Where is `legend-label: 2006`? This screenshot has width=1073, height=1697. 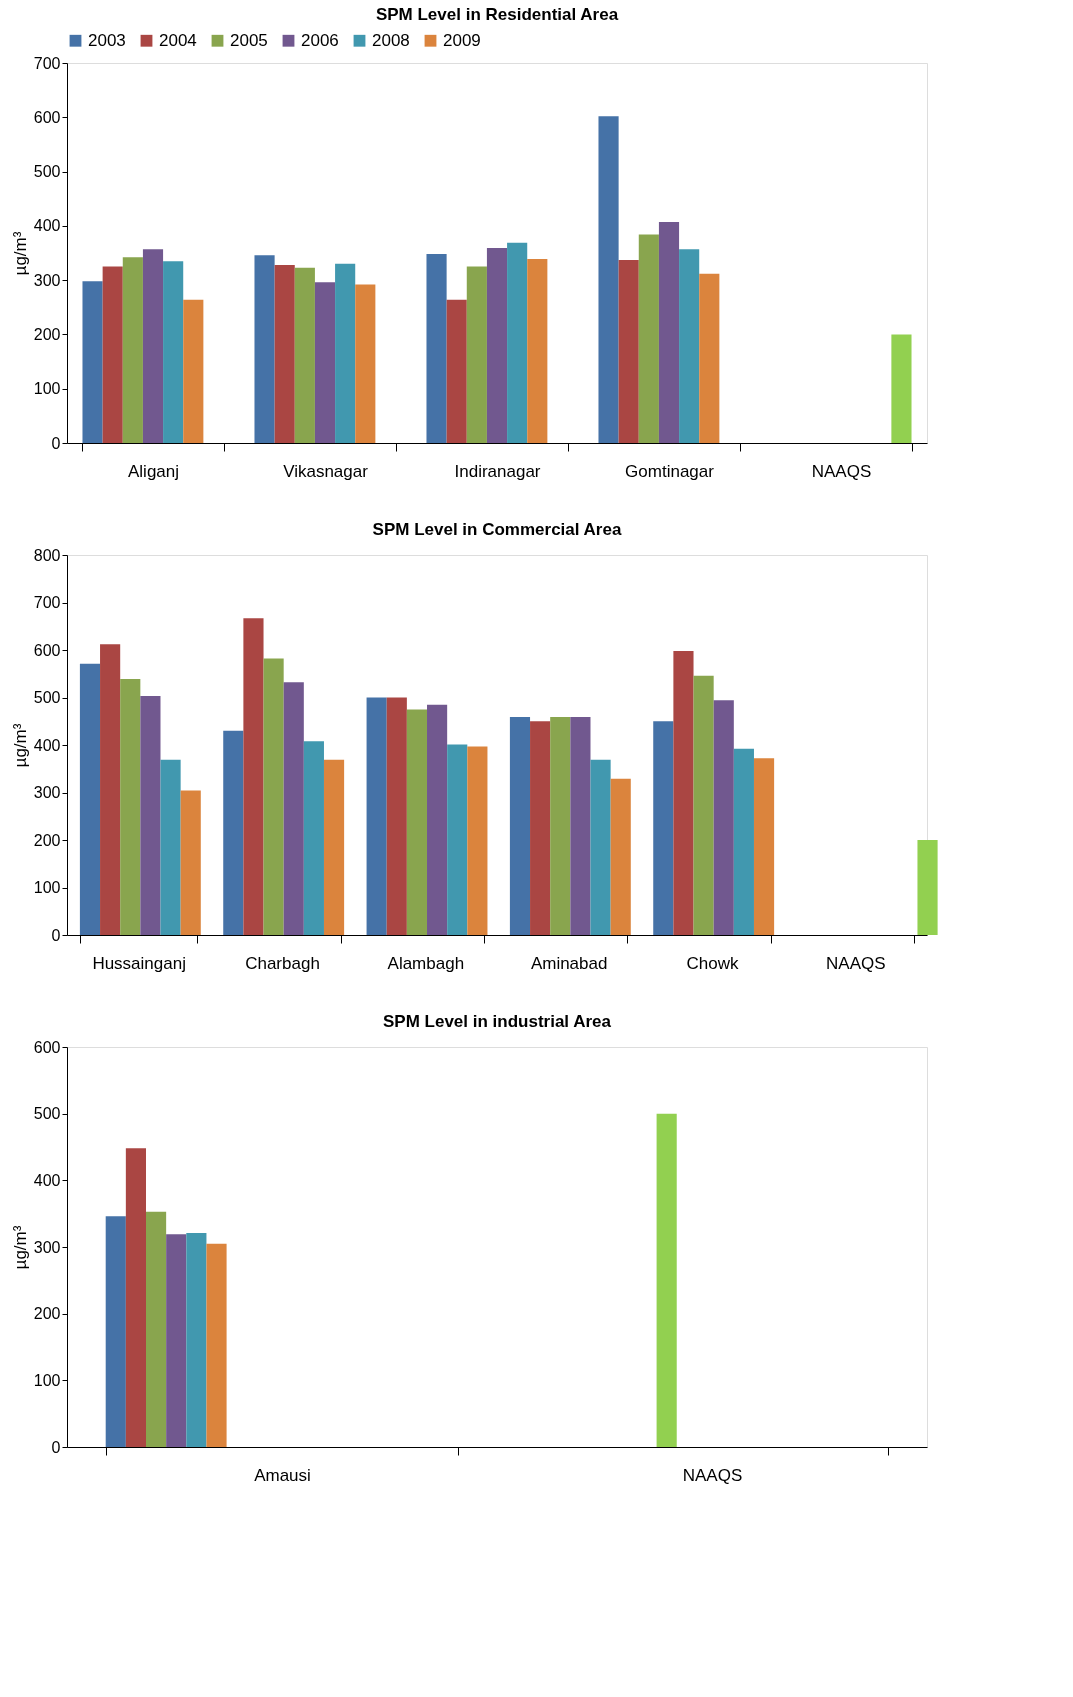 legend-label: 2006 is located at coordinates (320, 40).